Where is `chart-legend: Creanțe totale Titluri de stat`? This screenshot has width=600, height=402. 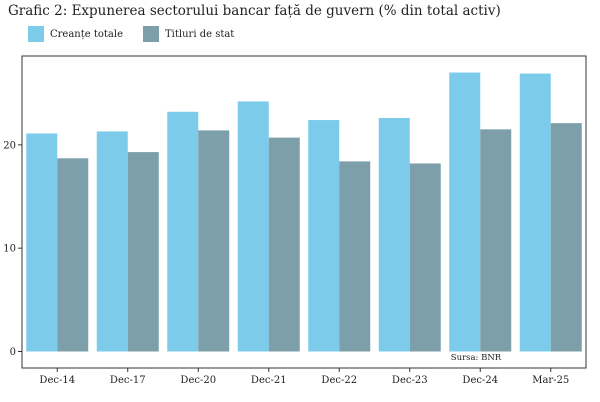
chart-legend: Creanțe totale Titluri de stat is located at coordinates (141, 34).